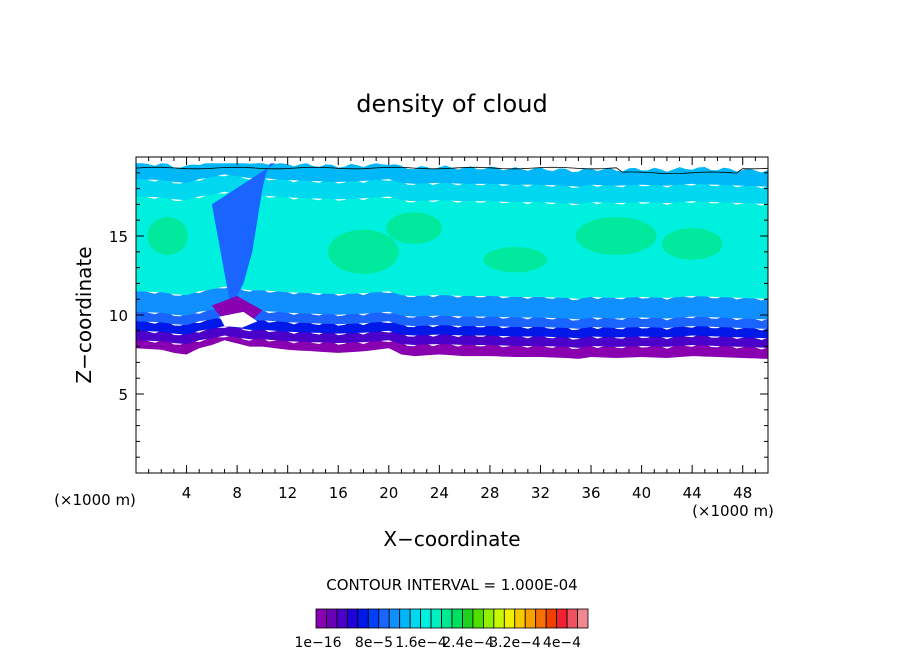 This screenshot has width=904, height=654. I want to click on x-axis-label: X−coordinate, so click(451, 539).